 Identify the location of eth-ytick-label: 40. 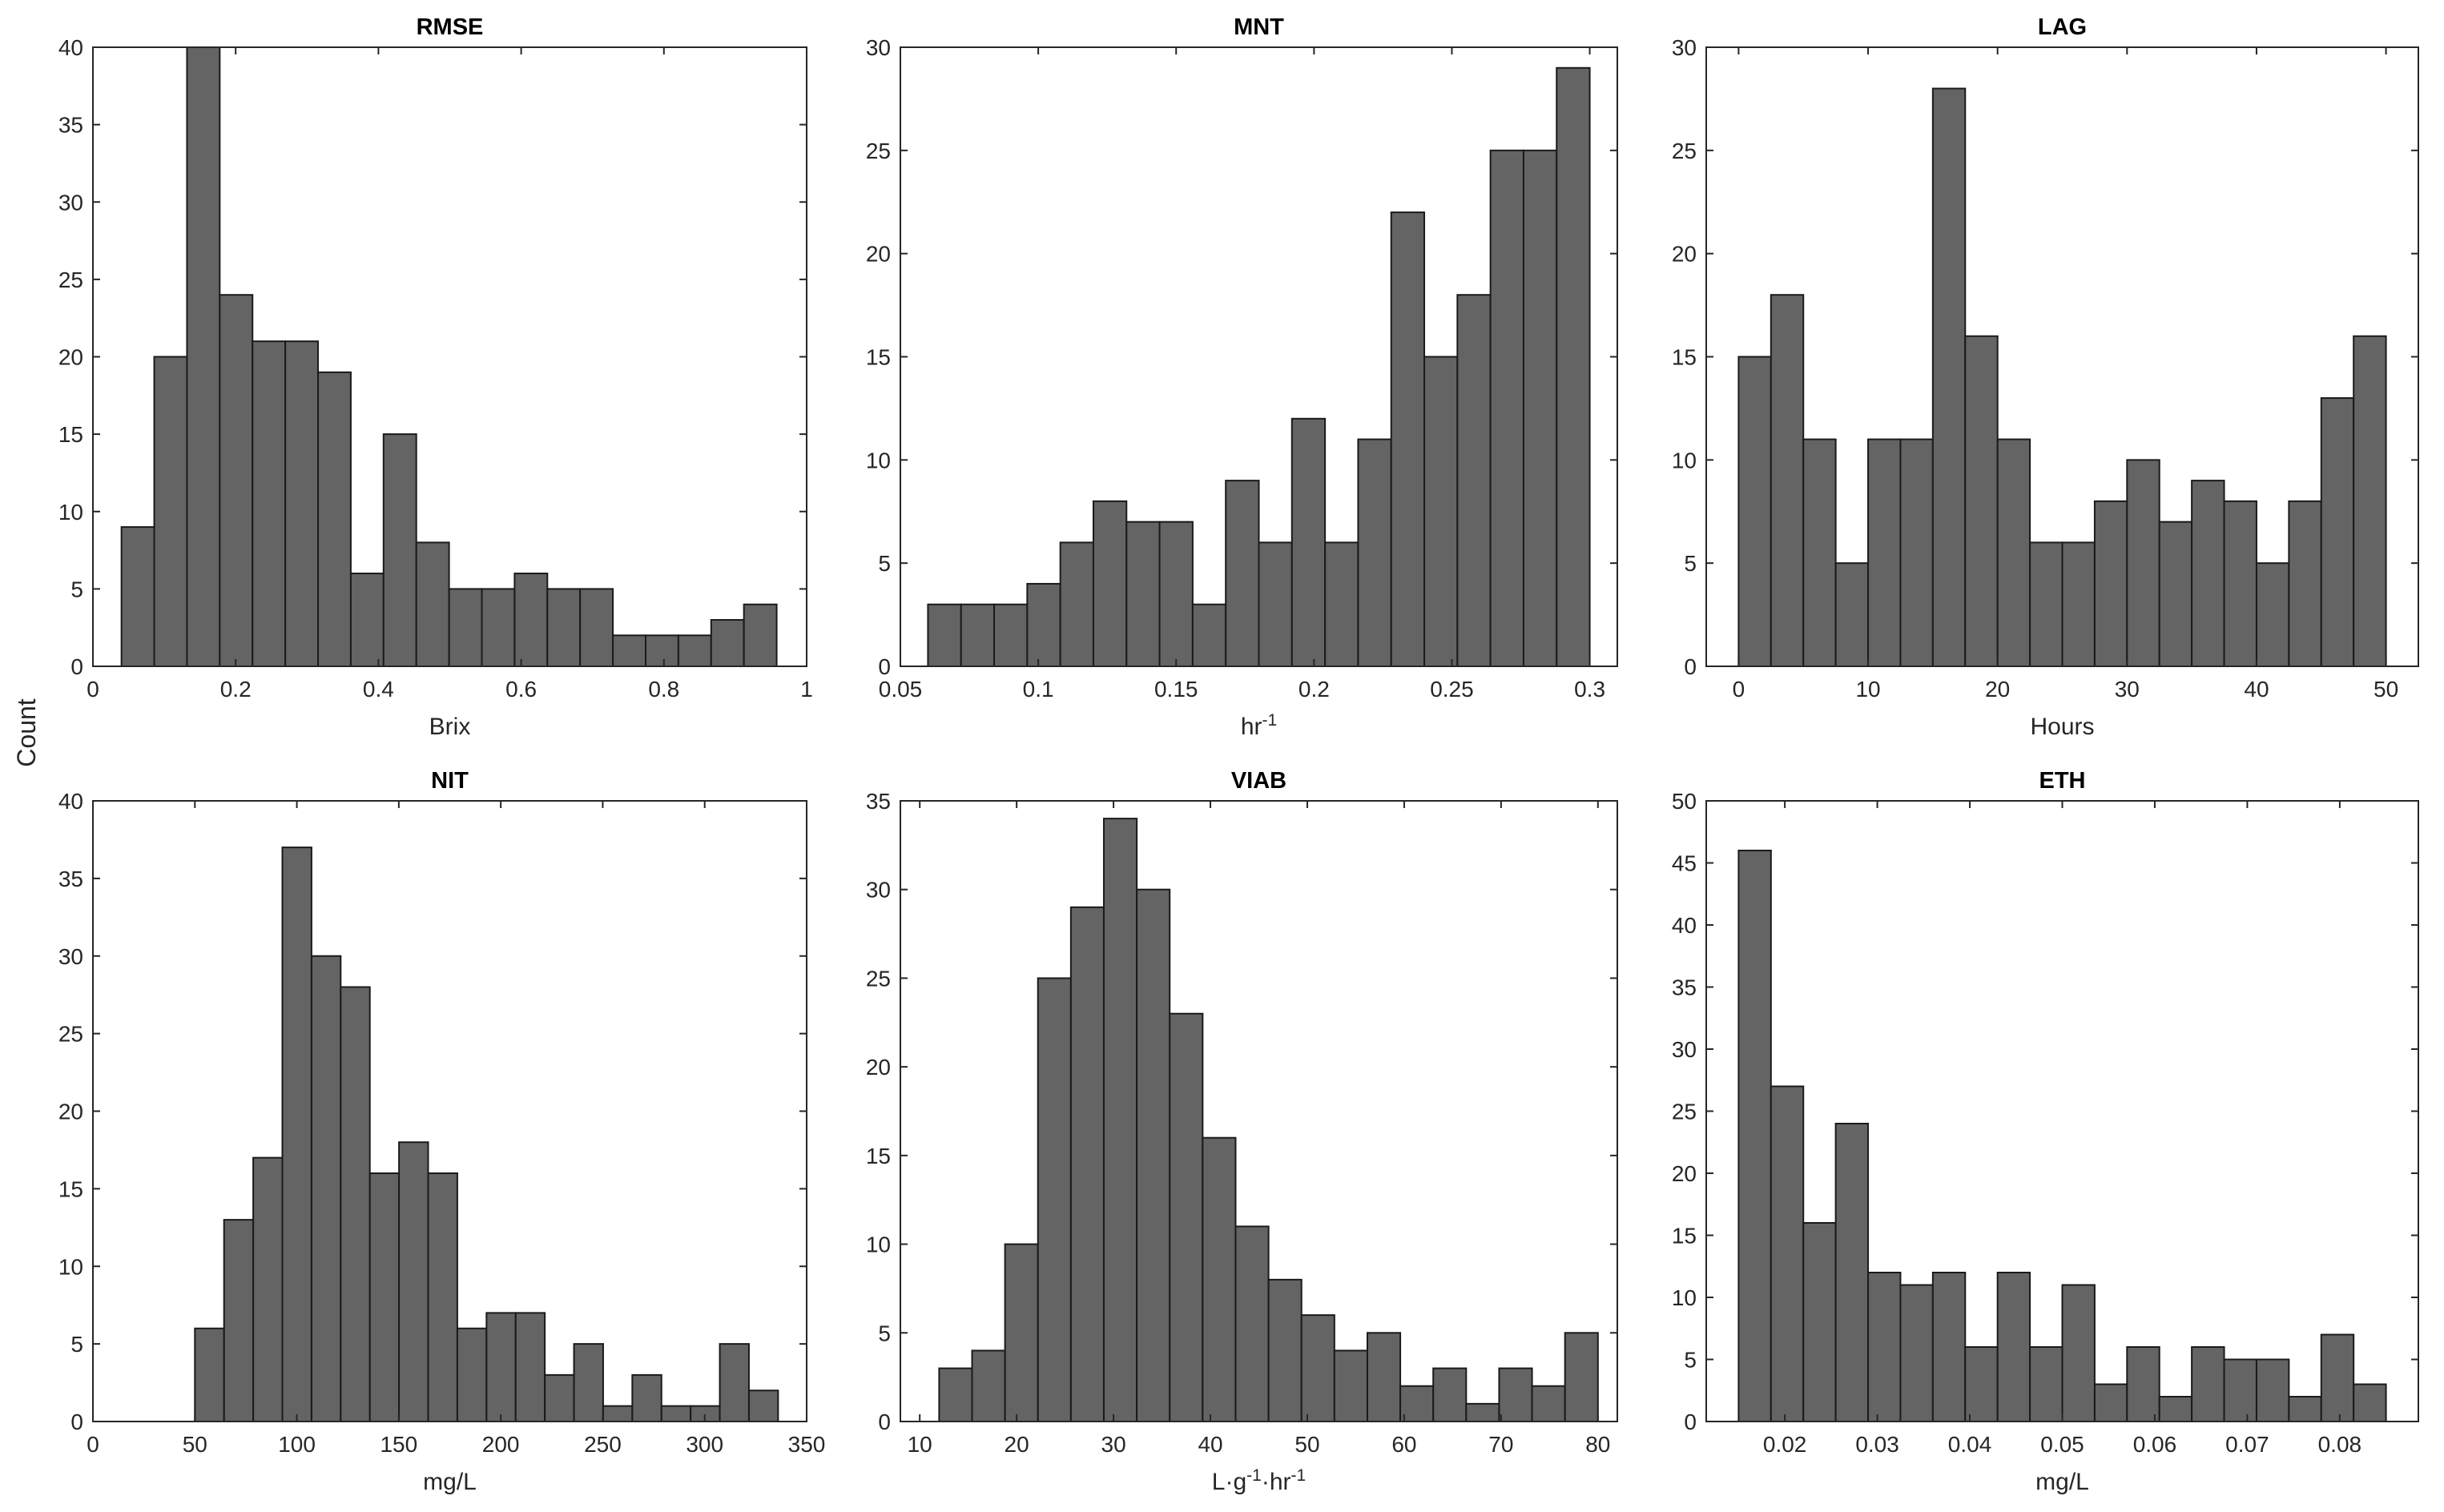
(1684, 925).